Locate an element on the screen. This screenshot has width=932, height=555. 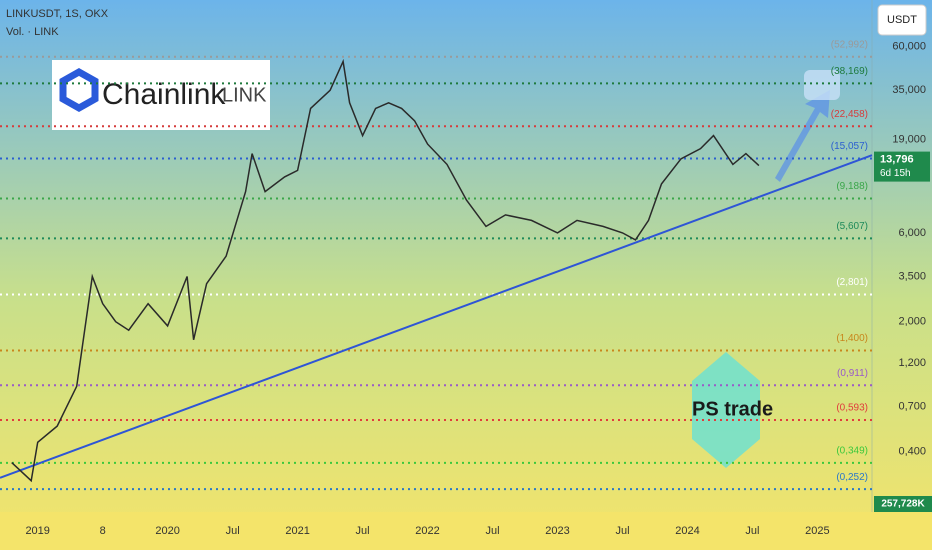
fib-label: (22,458) is located at coordinates (849, 114).